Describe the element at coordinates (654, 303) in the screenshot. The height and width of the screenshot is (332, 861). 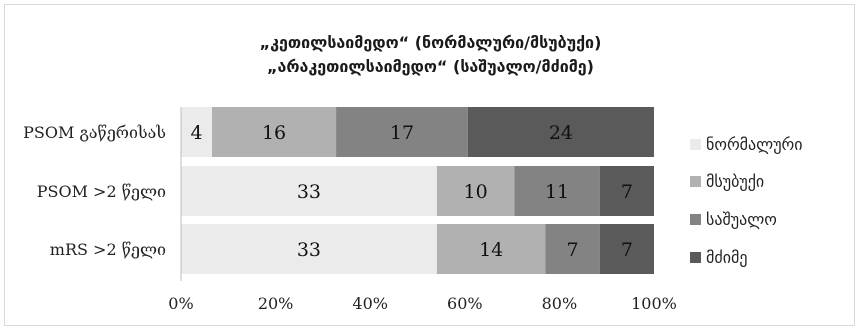
I see `x-tick-label: 100%` at that location.